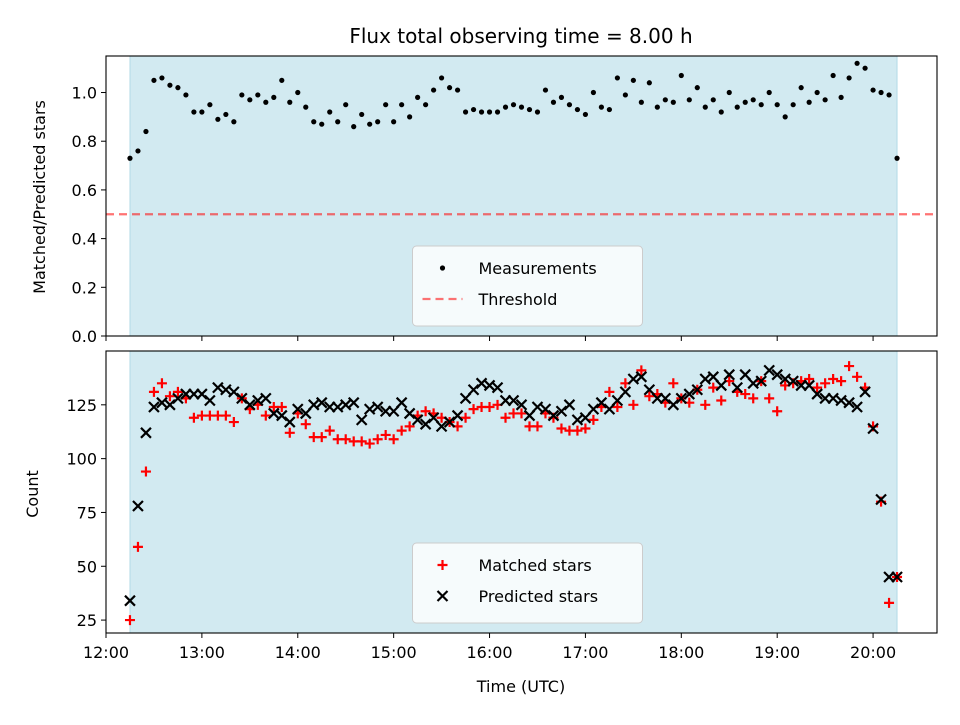 This screenshot has width=960, height=725. I want to click on legend-measurements-marker, so click(442, 268).